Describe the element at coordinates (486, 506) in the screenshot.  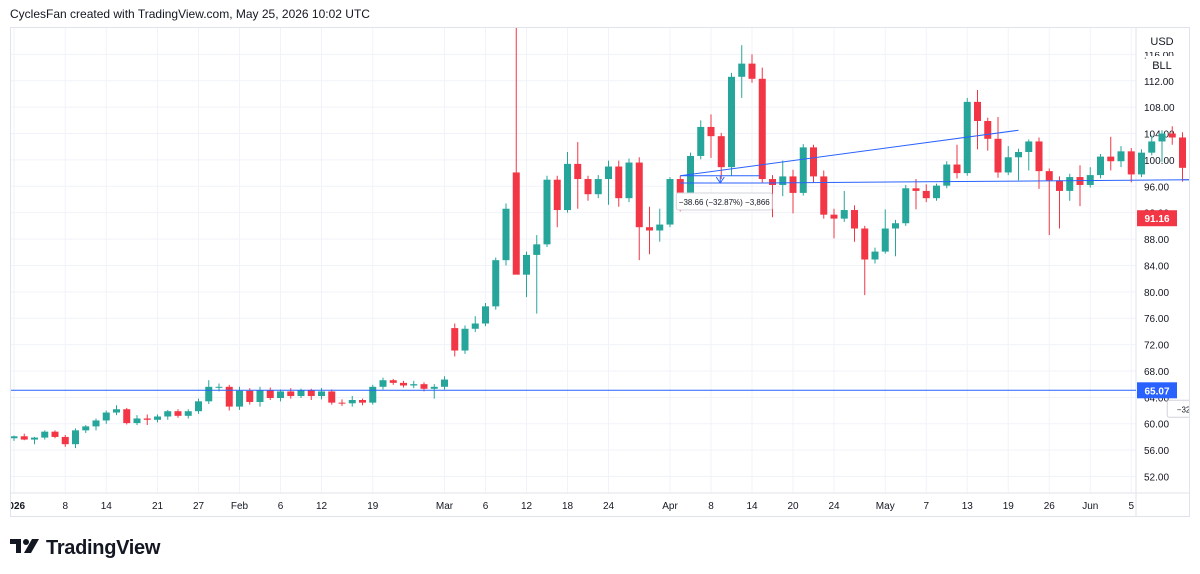
I see `x-tick-label: 6` at that location.